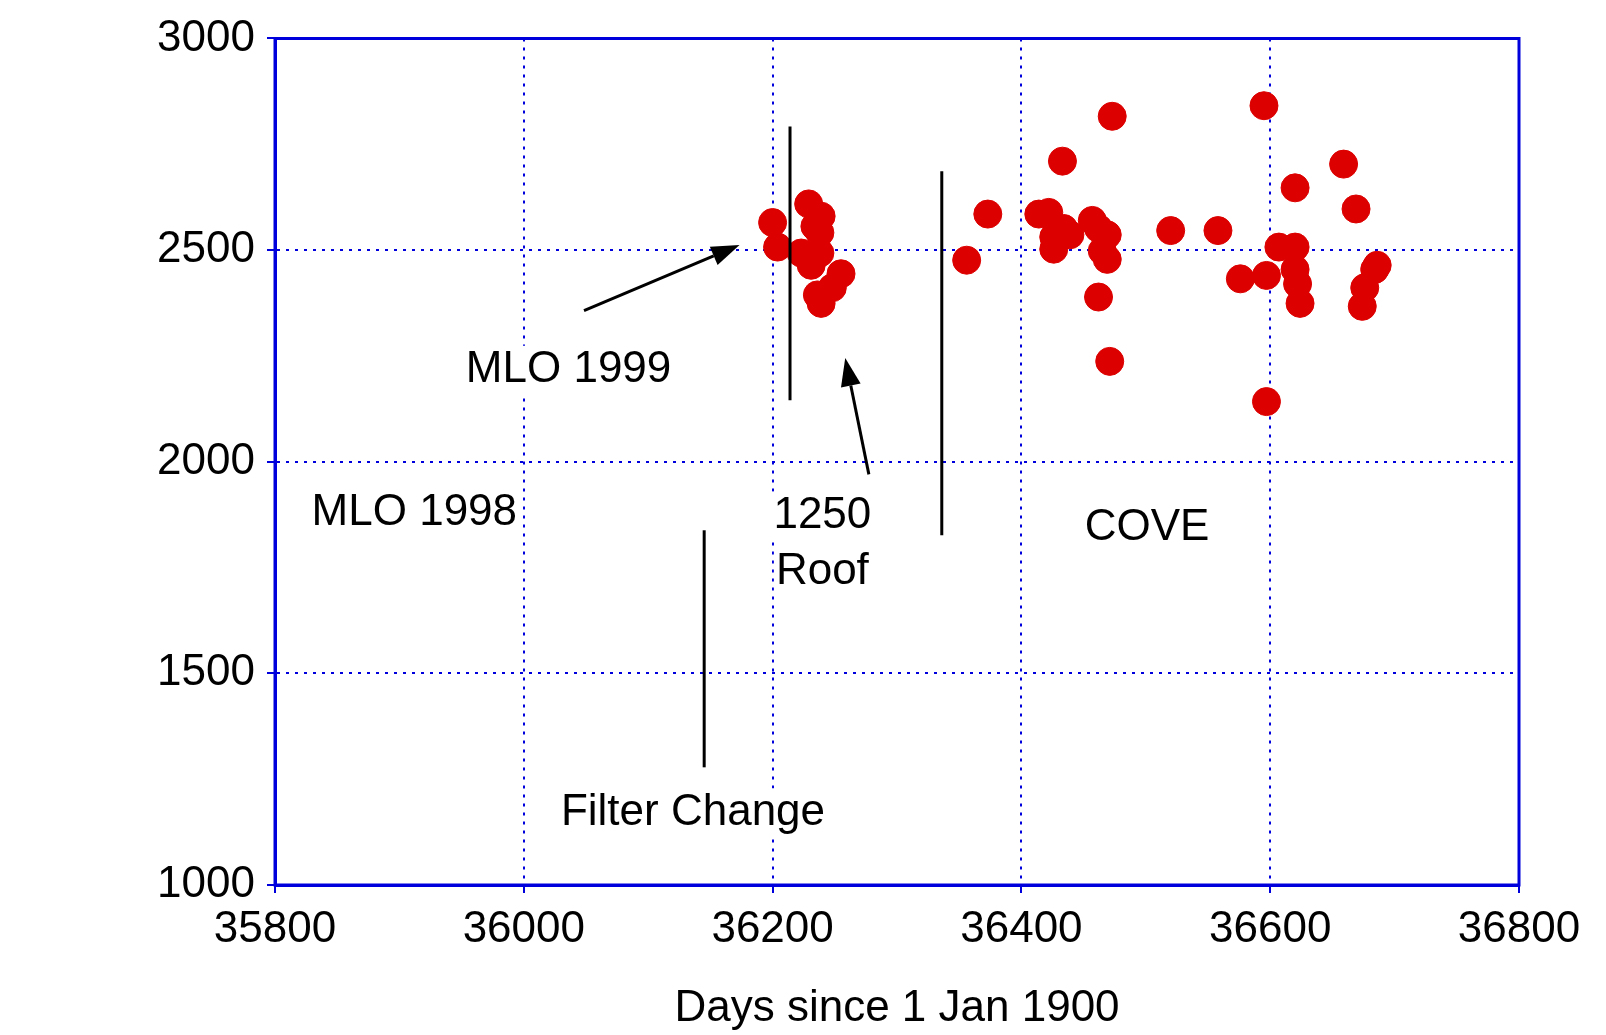 The height and width of the screenshot is (1035, 1606). Describe the element at coordinates (414, 510) in the screenshot. I see `annotation: MLO 1998` at that location.